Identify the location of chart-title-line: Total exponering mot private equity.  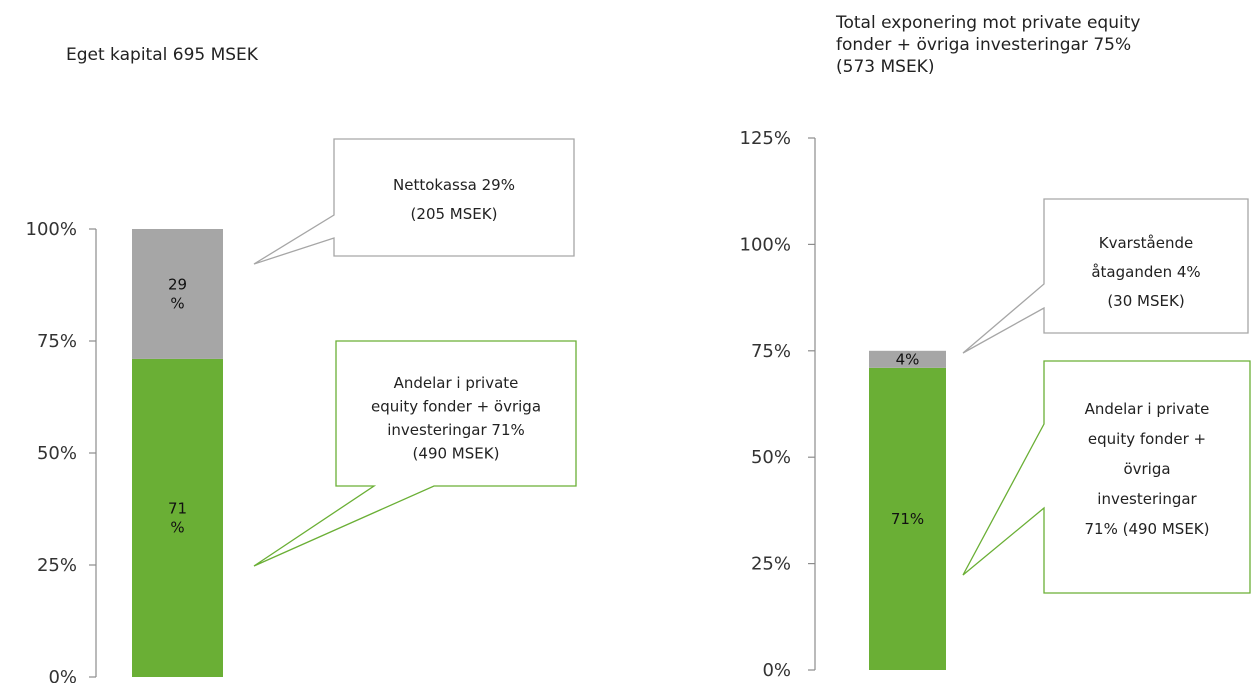
(987, 23).